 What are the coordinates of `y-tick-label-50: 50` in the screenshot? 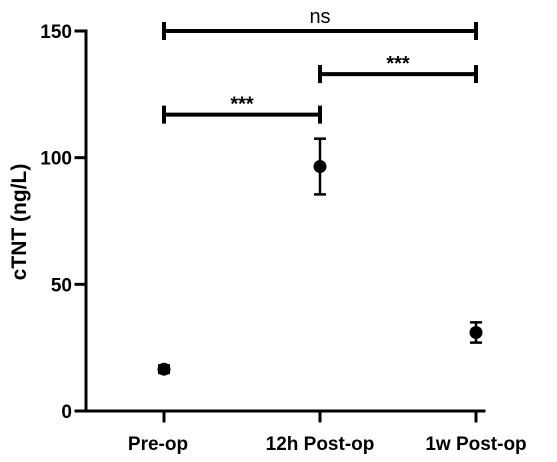 It's located at (61, 285).